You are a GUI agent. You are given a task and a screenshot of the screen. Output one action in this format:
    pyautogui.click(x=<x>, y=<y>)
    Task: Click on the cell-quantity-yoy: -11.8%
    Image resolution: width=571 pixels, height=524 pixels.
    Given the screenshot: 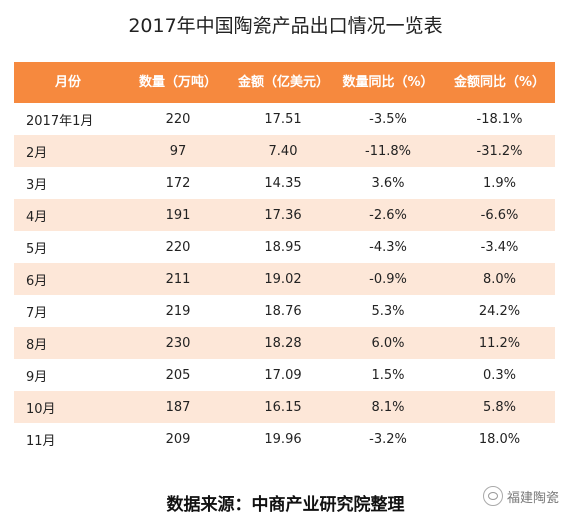 What is the action you would take?
    pyautogui.click(x=388, y=151)
    